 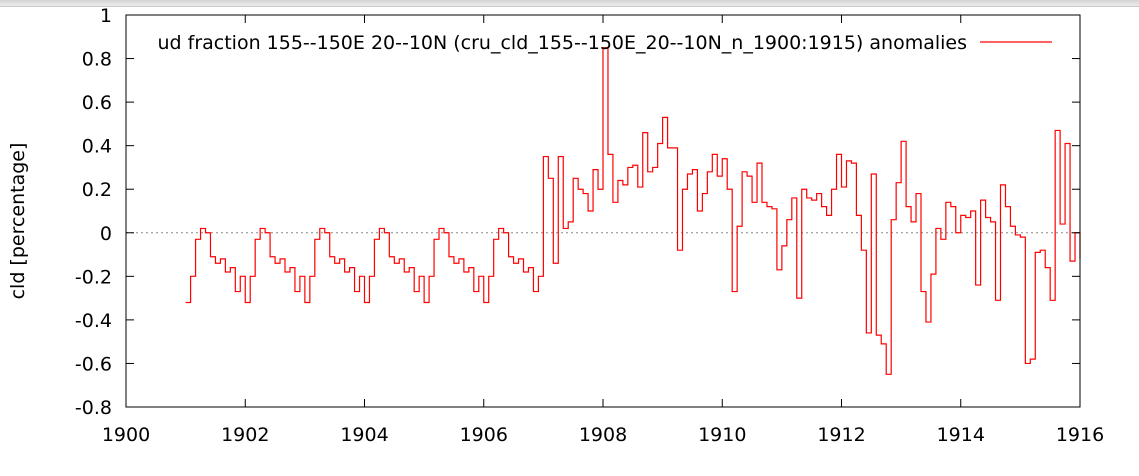 I want to click on x-tick-label: 1904, so click(x=364, y=435).